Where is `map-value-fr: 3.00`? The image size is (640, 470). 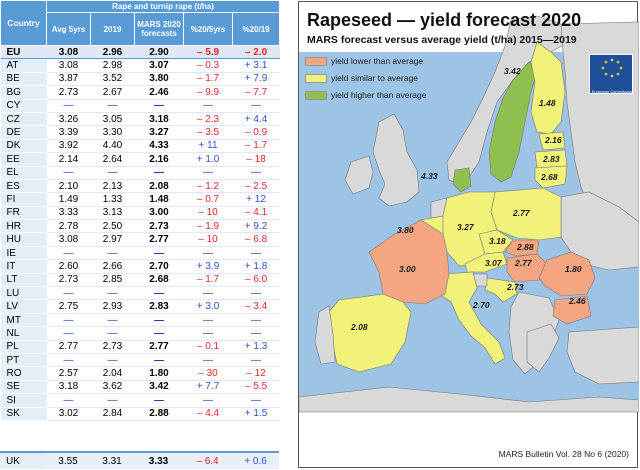 map-value-fr: 3.00 is located at coordinates (407, 269).